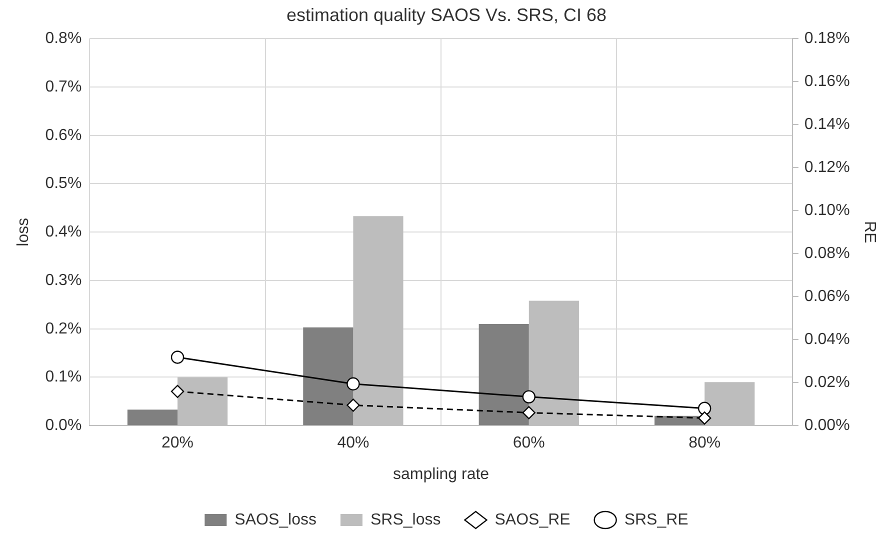 The image size is (893, 548). Describe the element at coordinates (532, 519) in the screenshot. I see `legend-label: SAOS_RE` at that location.